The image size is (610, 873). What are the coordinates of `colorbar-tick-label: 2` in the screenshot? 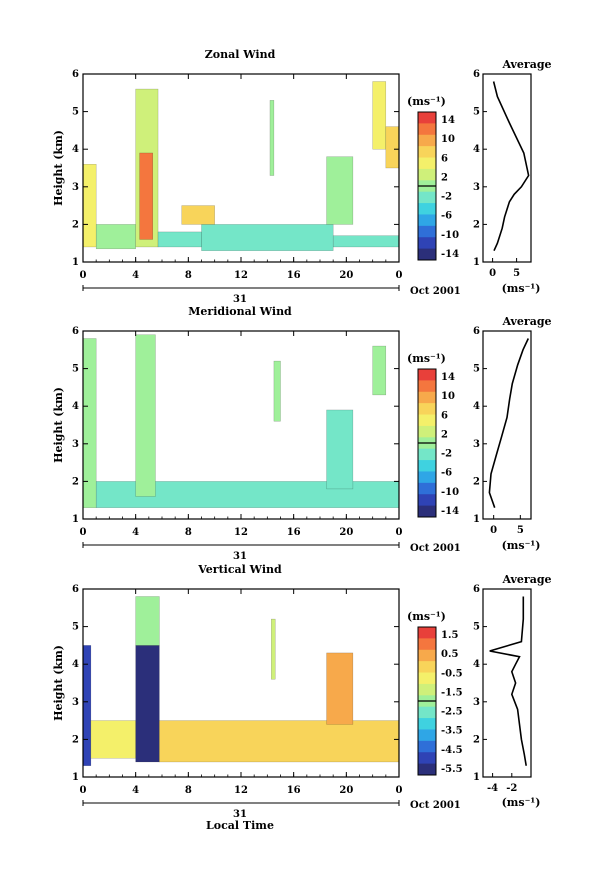 It's located at (444, 434).